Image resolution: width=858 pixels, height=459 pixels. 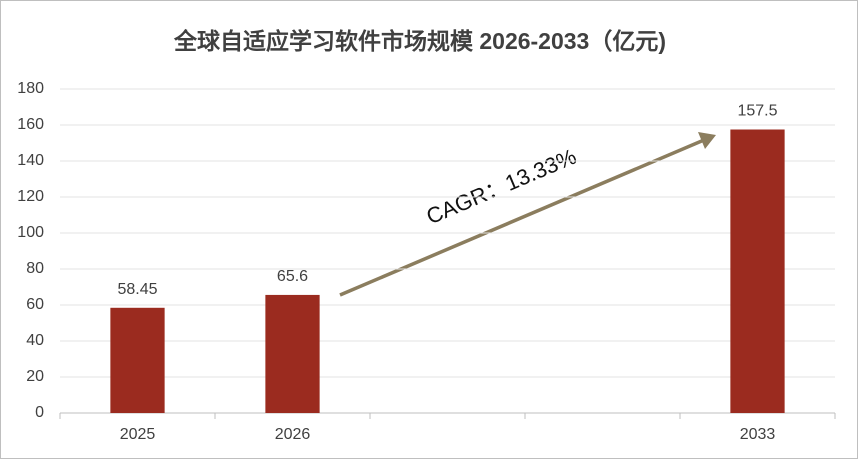 What do you see at coordinates (137, 289) in the screenshot?
I see `value-label: 58.45` at bounding box center [137, 289].